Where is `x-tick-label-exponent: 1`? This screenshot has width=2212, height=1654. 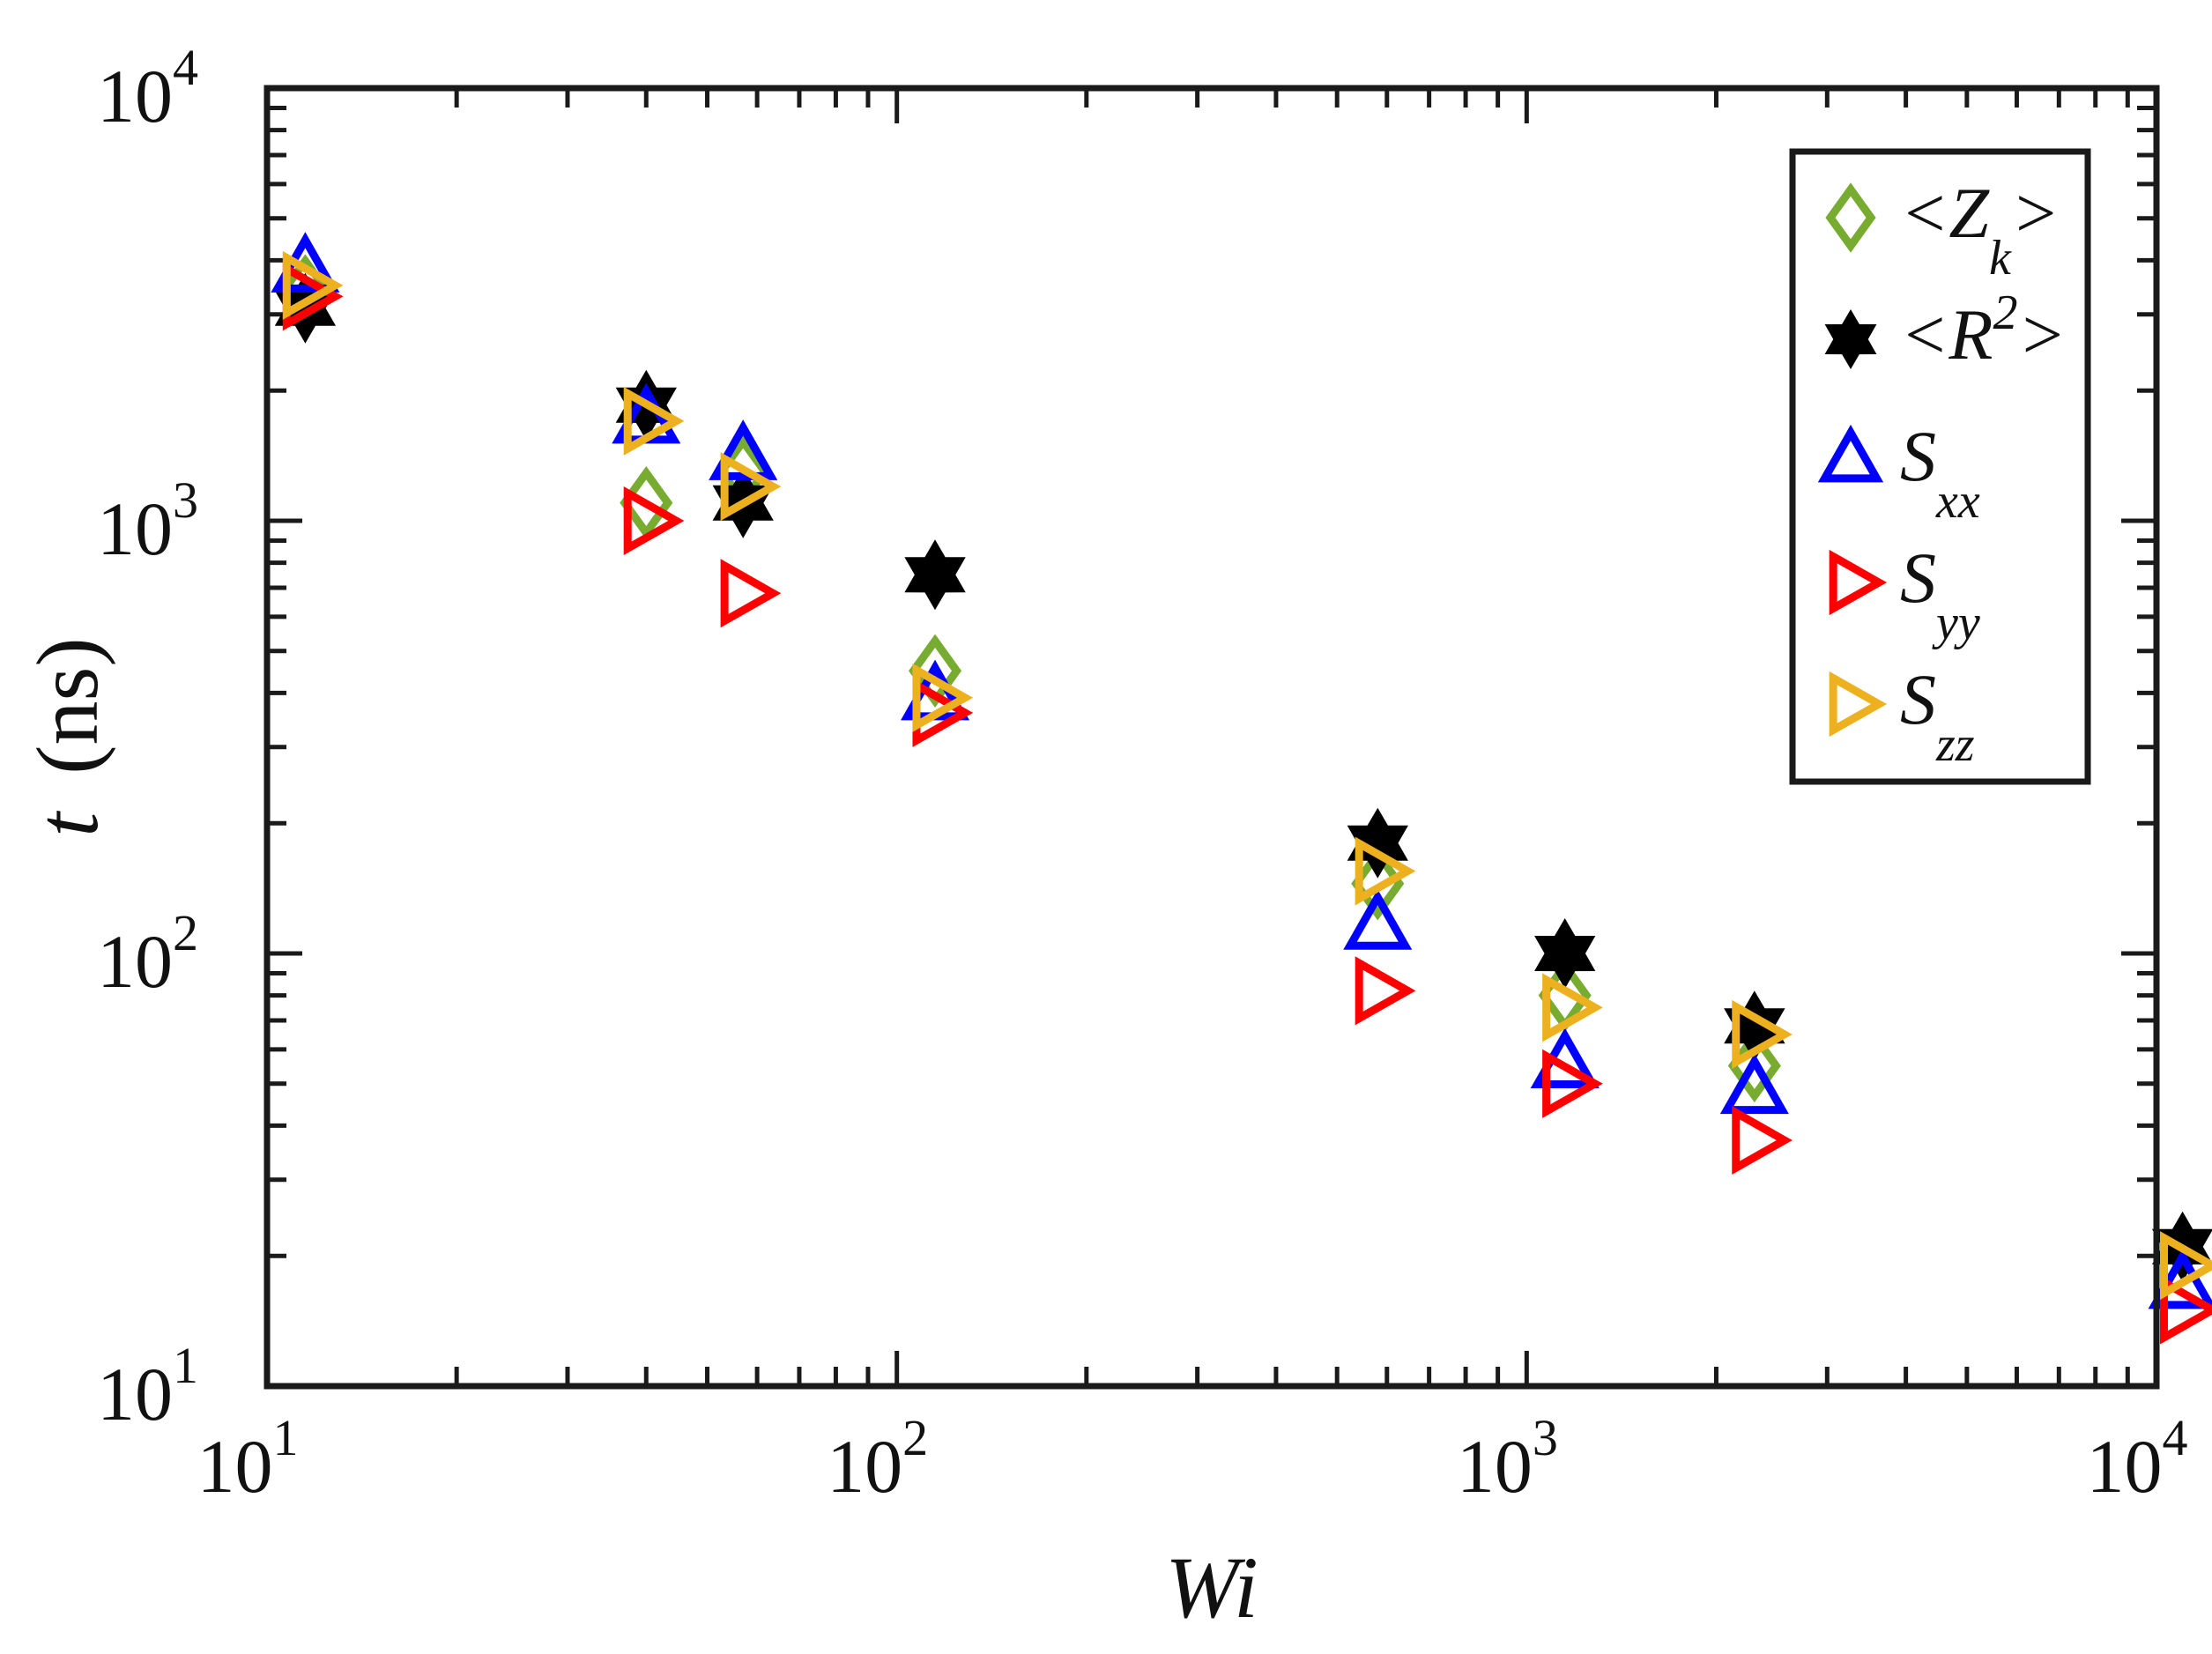
x-tick-label-exponent: 1 is located at coordinates (286, 1437).